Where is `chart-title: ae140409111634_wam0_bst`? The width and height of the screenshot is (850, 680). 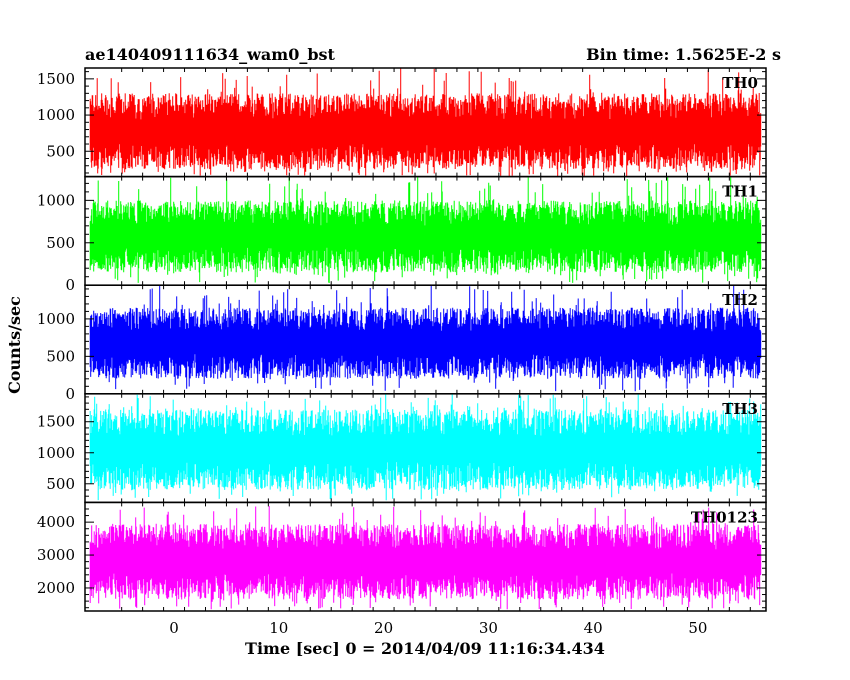 chart-title: ae140409111634_wam0_bst is located at coordinates (210, 54).